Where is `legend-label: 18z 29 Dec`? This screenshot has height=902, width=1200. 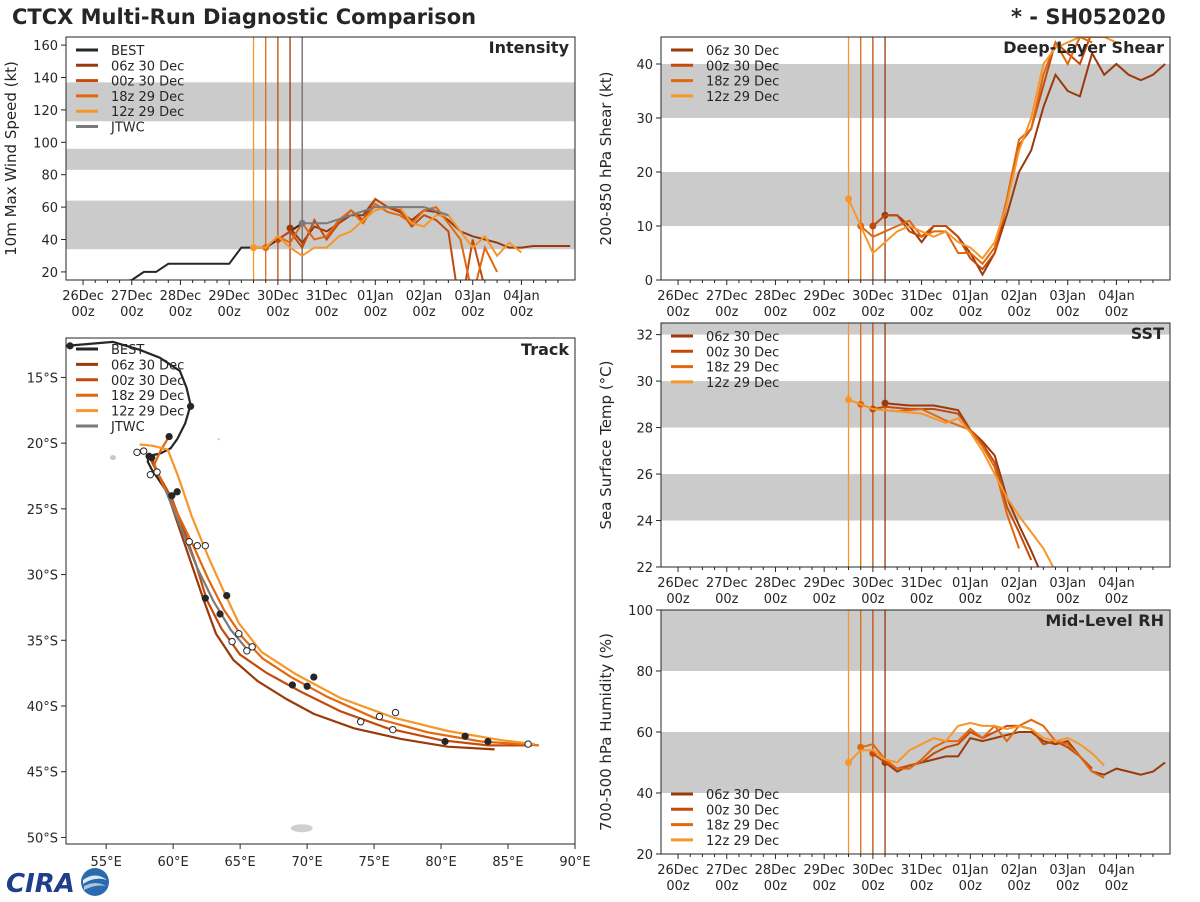
legend-label: 18z 29 Dec is located at coordinates (742, 82).